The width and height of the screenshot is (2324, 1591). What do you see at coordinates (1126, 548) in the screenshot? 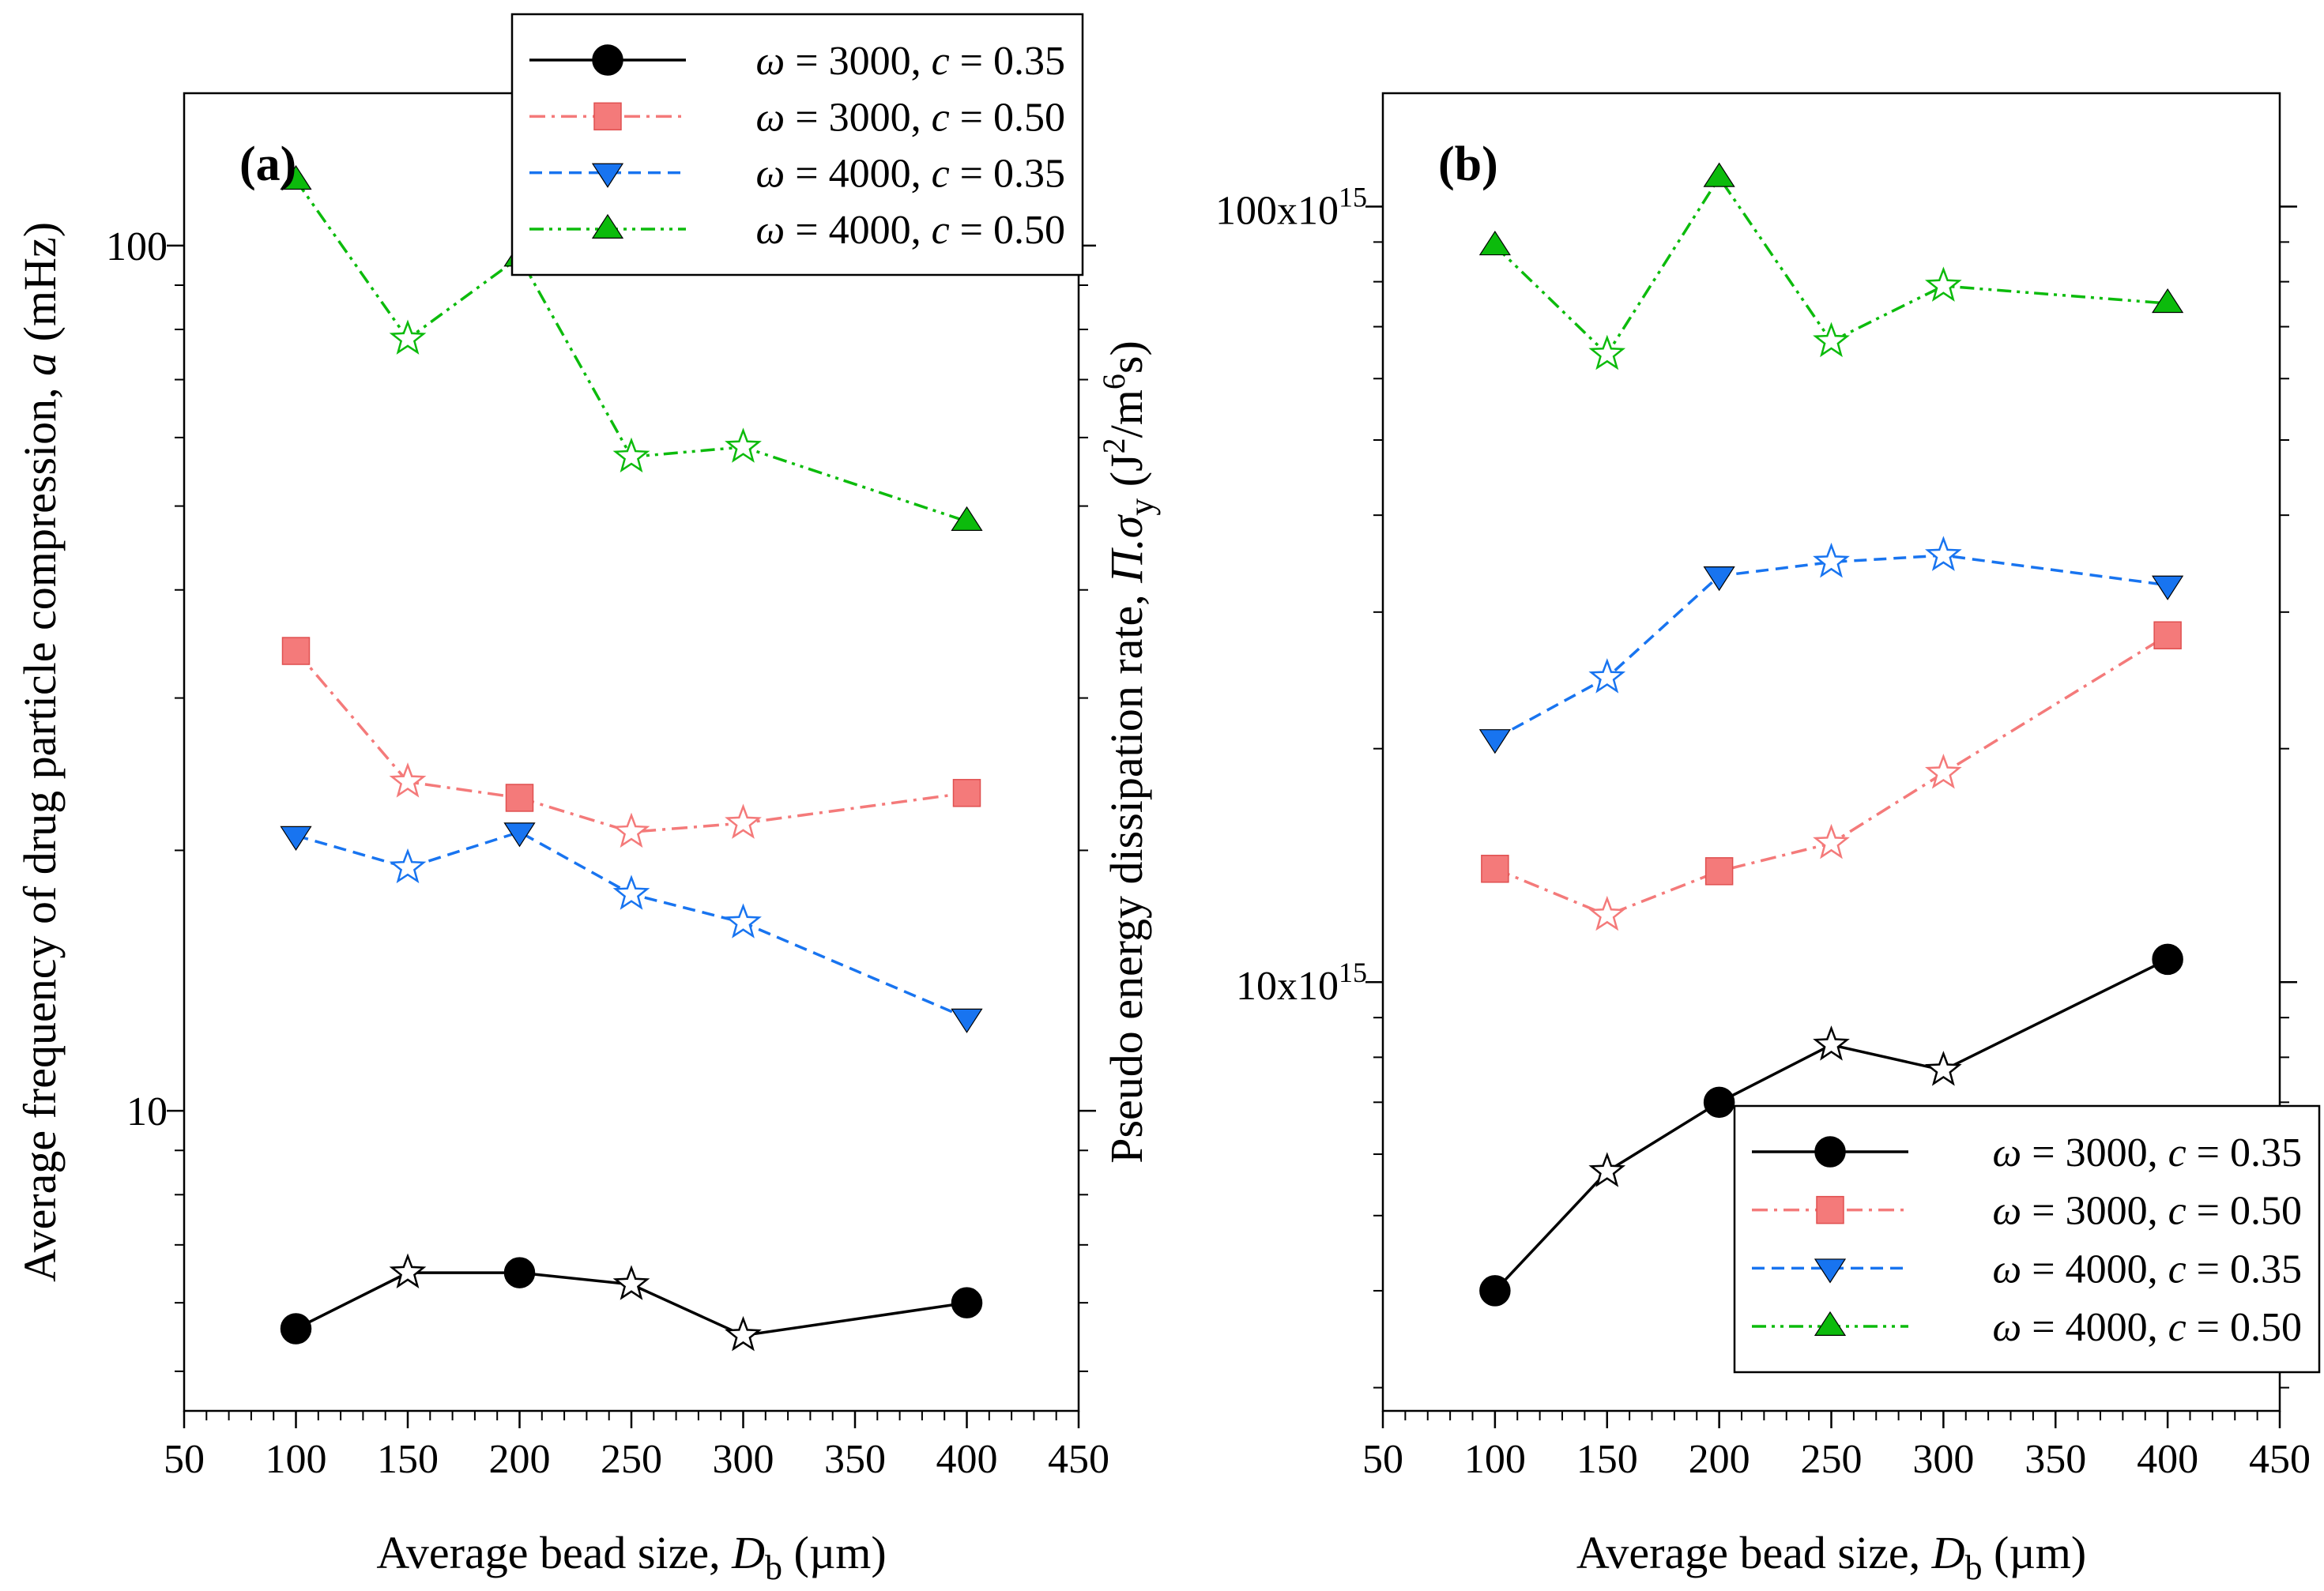
I see `y-axis-label-var: Π.σ` at bounding box center [1126, 548].